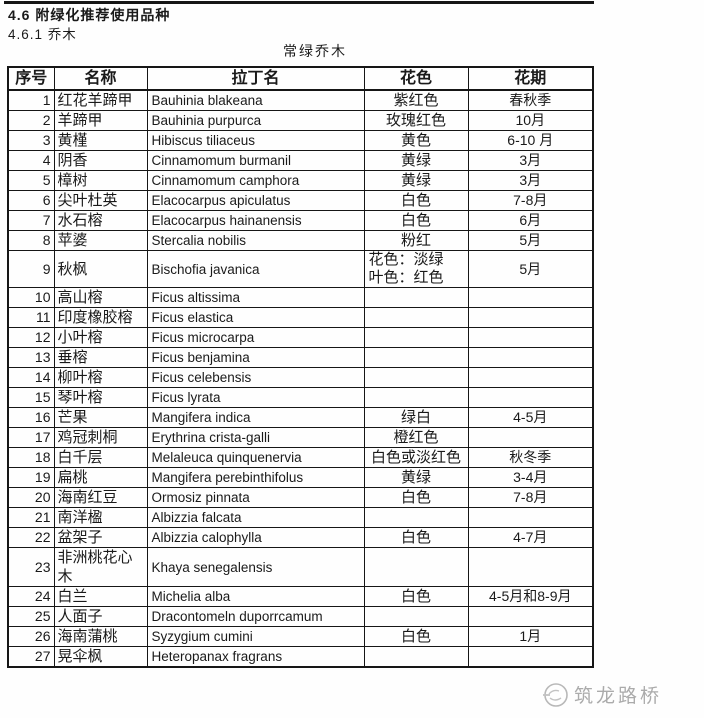 The image size is (704, 718). I want to click on cell-color: 玫瑰红色, so click(416, 120).